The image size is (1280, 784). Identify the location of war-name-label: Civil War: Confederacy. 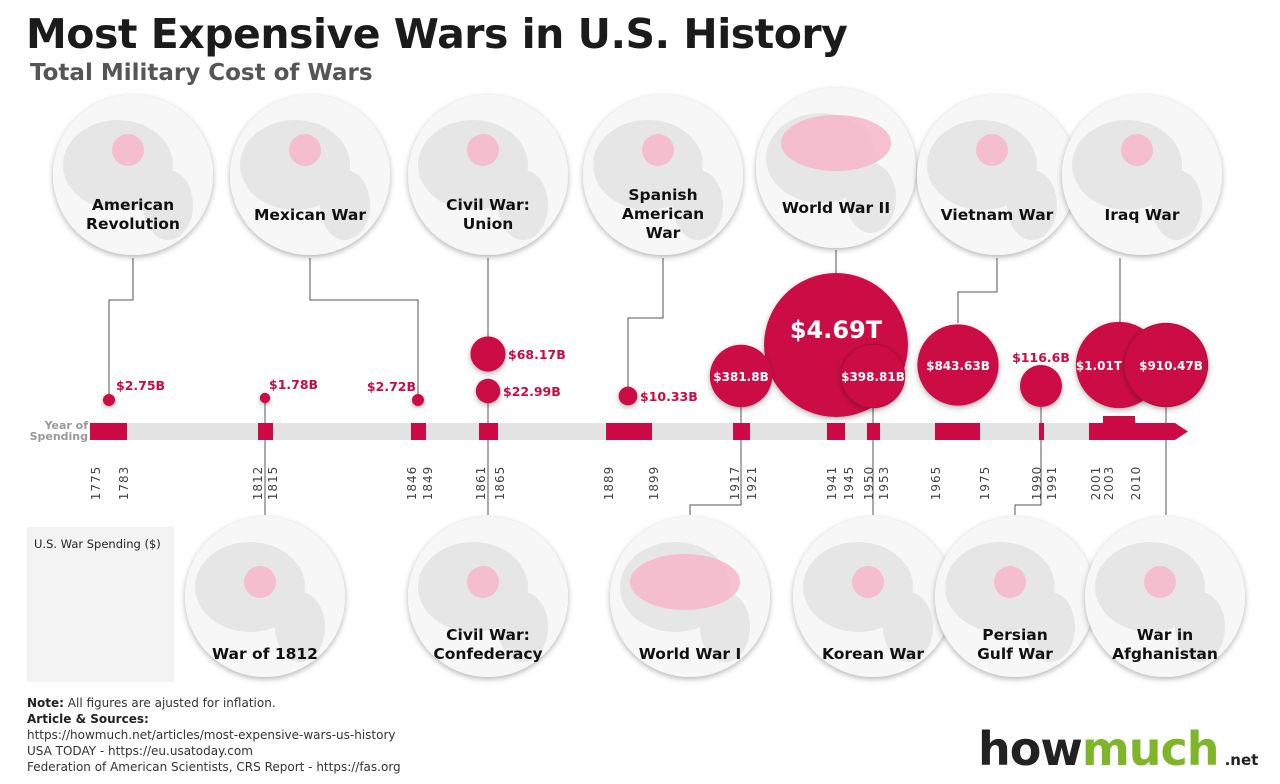
(487, 644).